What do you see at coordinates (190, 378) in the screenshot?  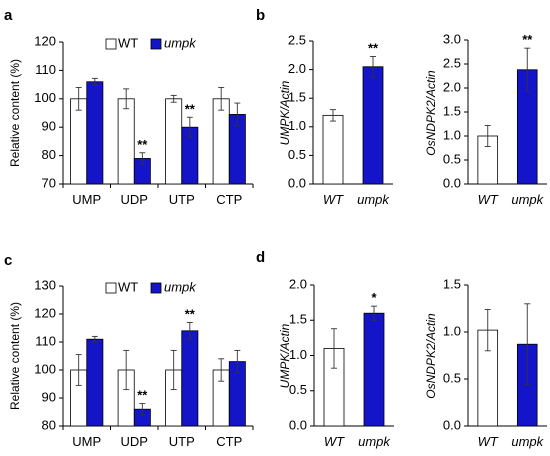 I see `bar-umpk-utp` at bounding box center [190, 378].